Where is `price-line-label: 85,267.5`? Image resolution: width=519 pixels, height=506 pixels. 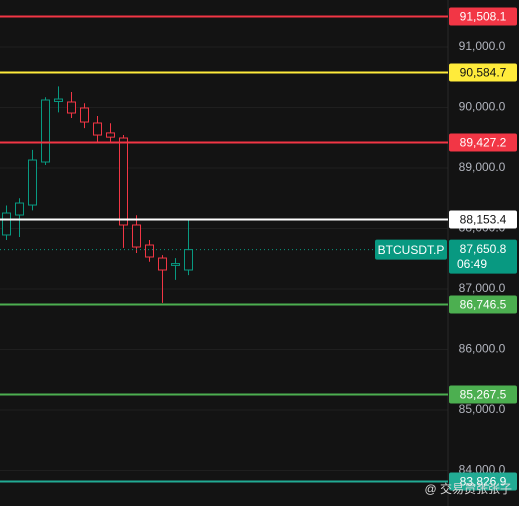 price-line-label: 85,267.5 is located at coordinates (483, 395).